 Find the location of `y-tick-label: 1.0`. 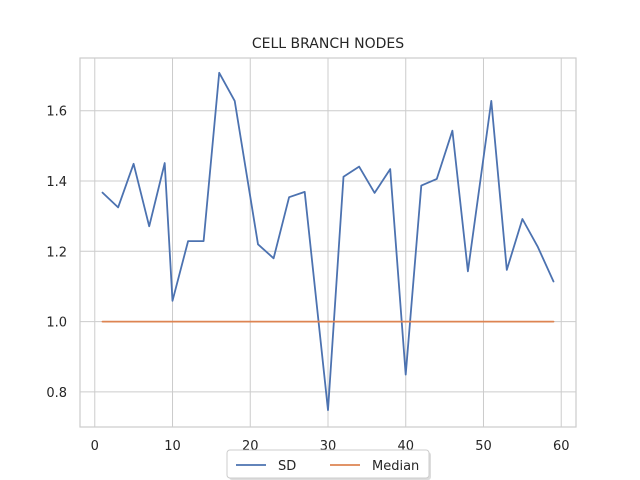

y-tick-label: 1.0 is located at coordinates (56, 323).